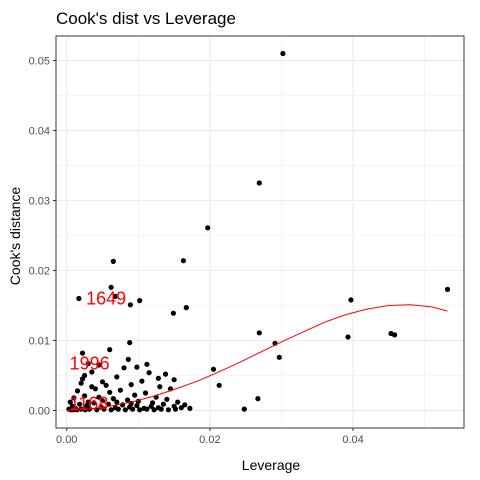 This screenshot has width=480, height=480. Describe the element at coordinates (146, 18) in the screenshot. I see `chart-title: Cook's dist vs Leverage` at that location.